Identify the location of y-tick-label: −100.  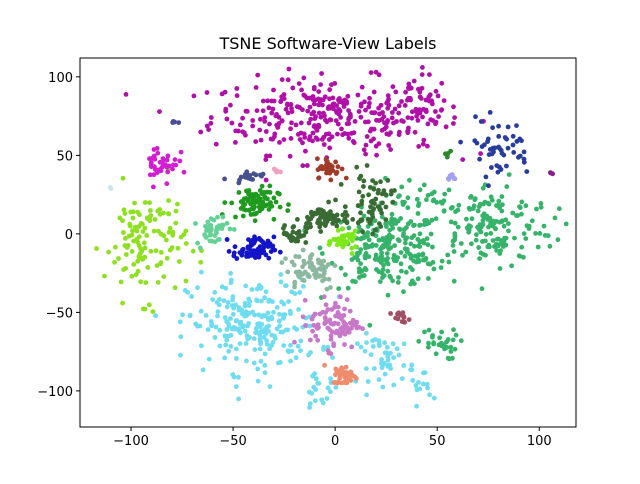
(55, 392).